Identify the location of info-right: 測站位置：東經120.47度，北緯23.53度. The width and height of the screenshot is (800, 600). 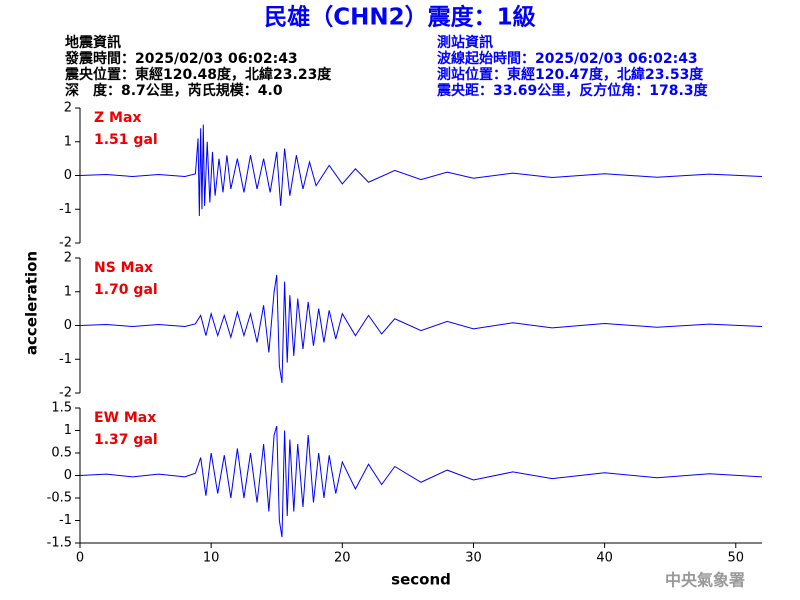
(570, 74).